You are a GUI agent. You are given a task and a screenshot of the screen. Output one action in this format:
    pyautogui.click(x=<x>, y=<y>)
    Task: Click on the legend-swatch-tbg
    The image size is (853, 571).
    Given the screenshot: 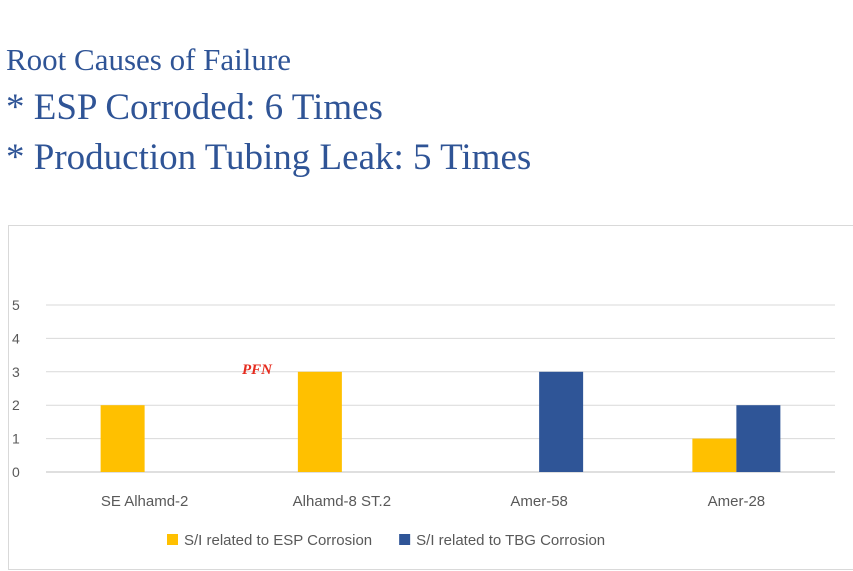 What is the action you would take?
    pyautogui.click(x=405, y=539)
    